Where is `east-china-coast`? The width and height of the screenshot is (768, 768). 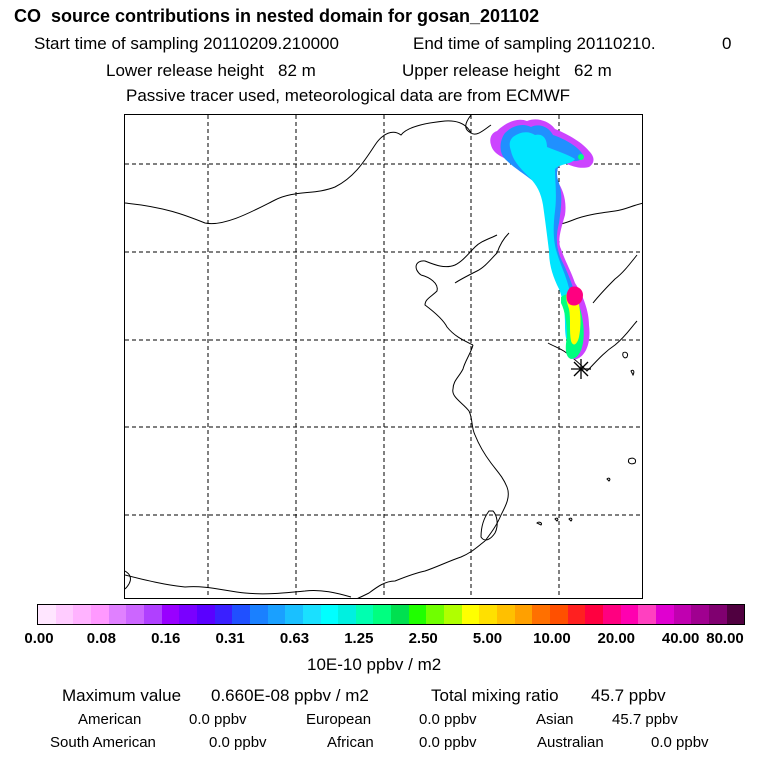 east-china-coast is located at coordinates (491, 488).